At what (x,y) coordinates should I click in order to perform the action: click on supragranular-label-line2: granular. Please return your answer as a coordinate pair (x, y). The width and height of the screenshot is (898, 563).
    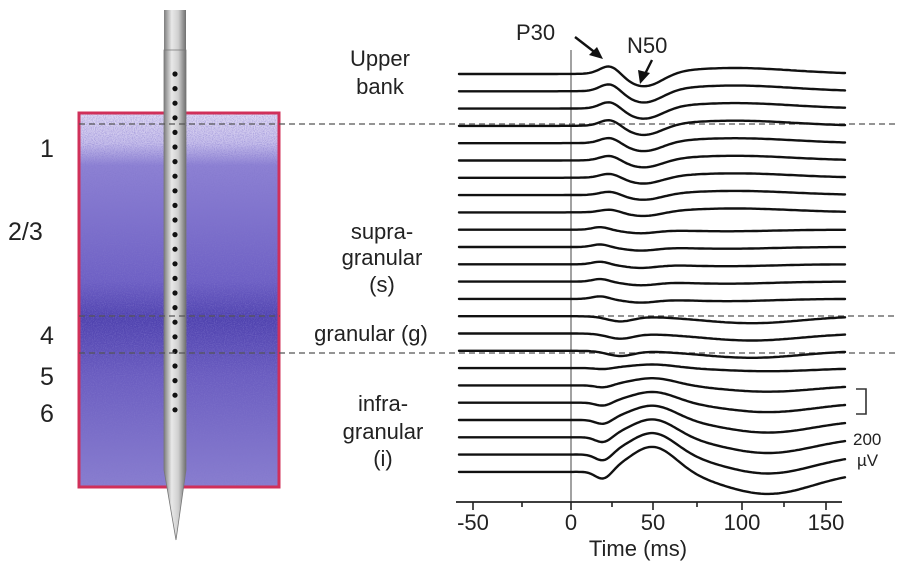
    Looking at the image, I should click on (382, 257).